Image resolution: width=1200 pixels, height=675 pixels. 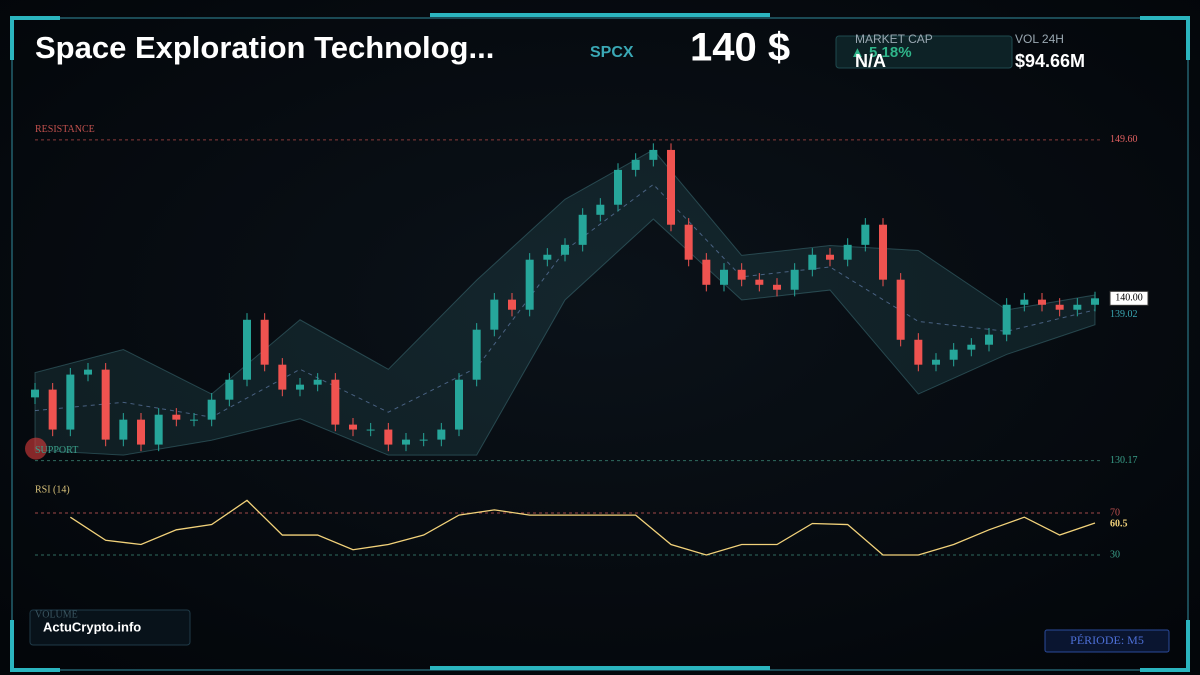 What do you see at coordinates (56, 614) in the screenshot?
I see `volume-panel-label: VOLUME` at bounding box center [56, 614].